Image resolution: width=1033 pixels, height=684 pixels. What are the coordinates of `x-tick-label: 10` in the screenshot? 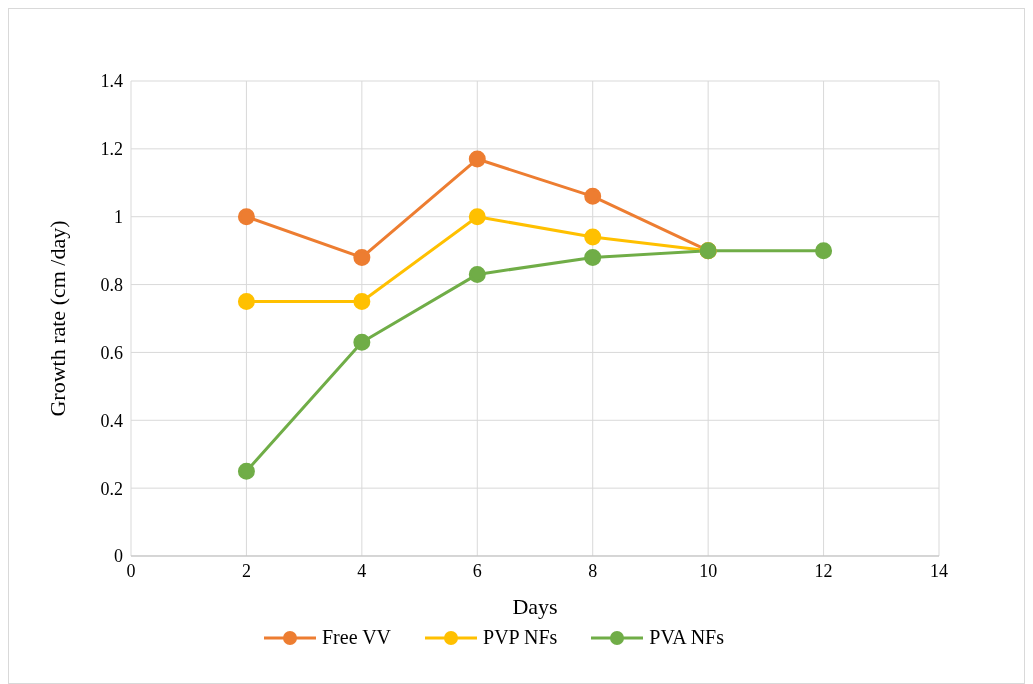 It's located at (708, 570).